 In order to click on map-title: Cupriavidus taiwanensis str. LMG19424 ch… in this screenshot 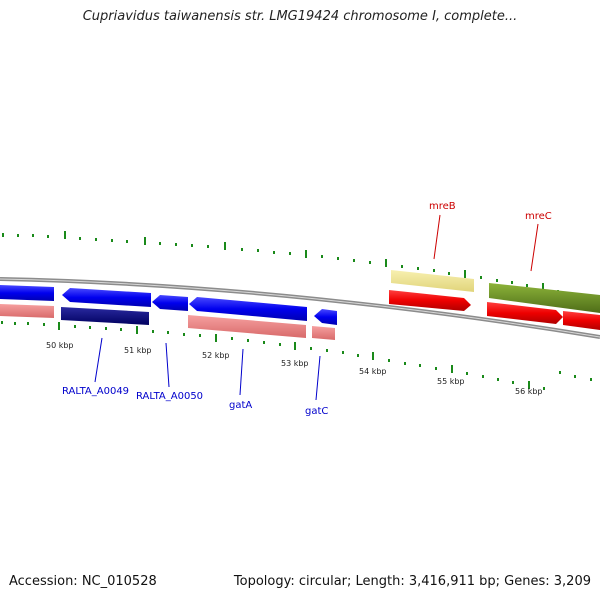, I will do `click(300, 16)`.